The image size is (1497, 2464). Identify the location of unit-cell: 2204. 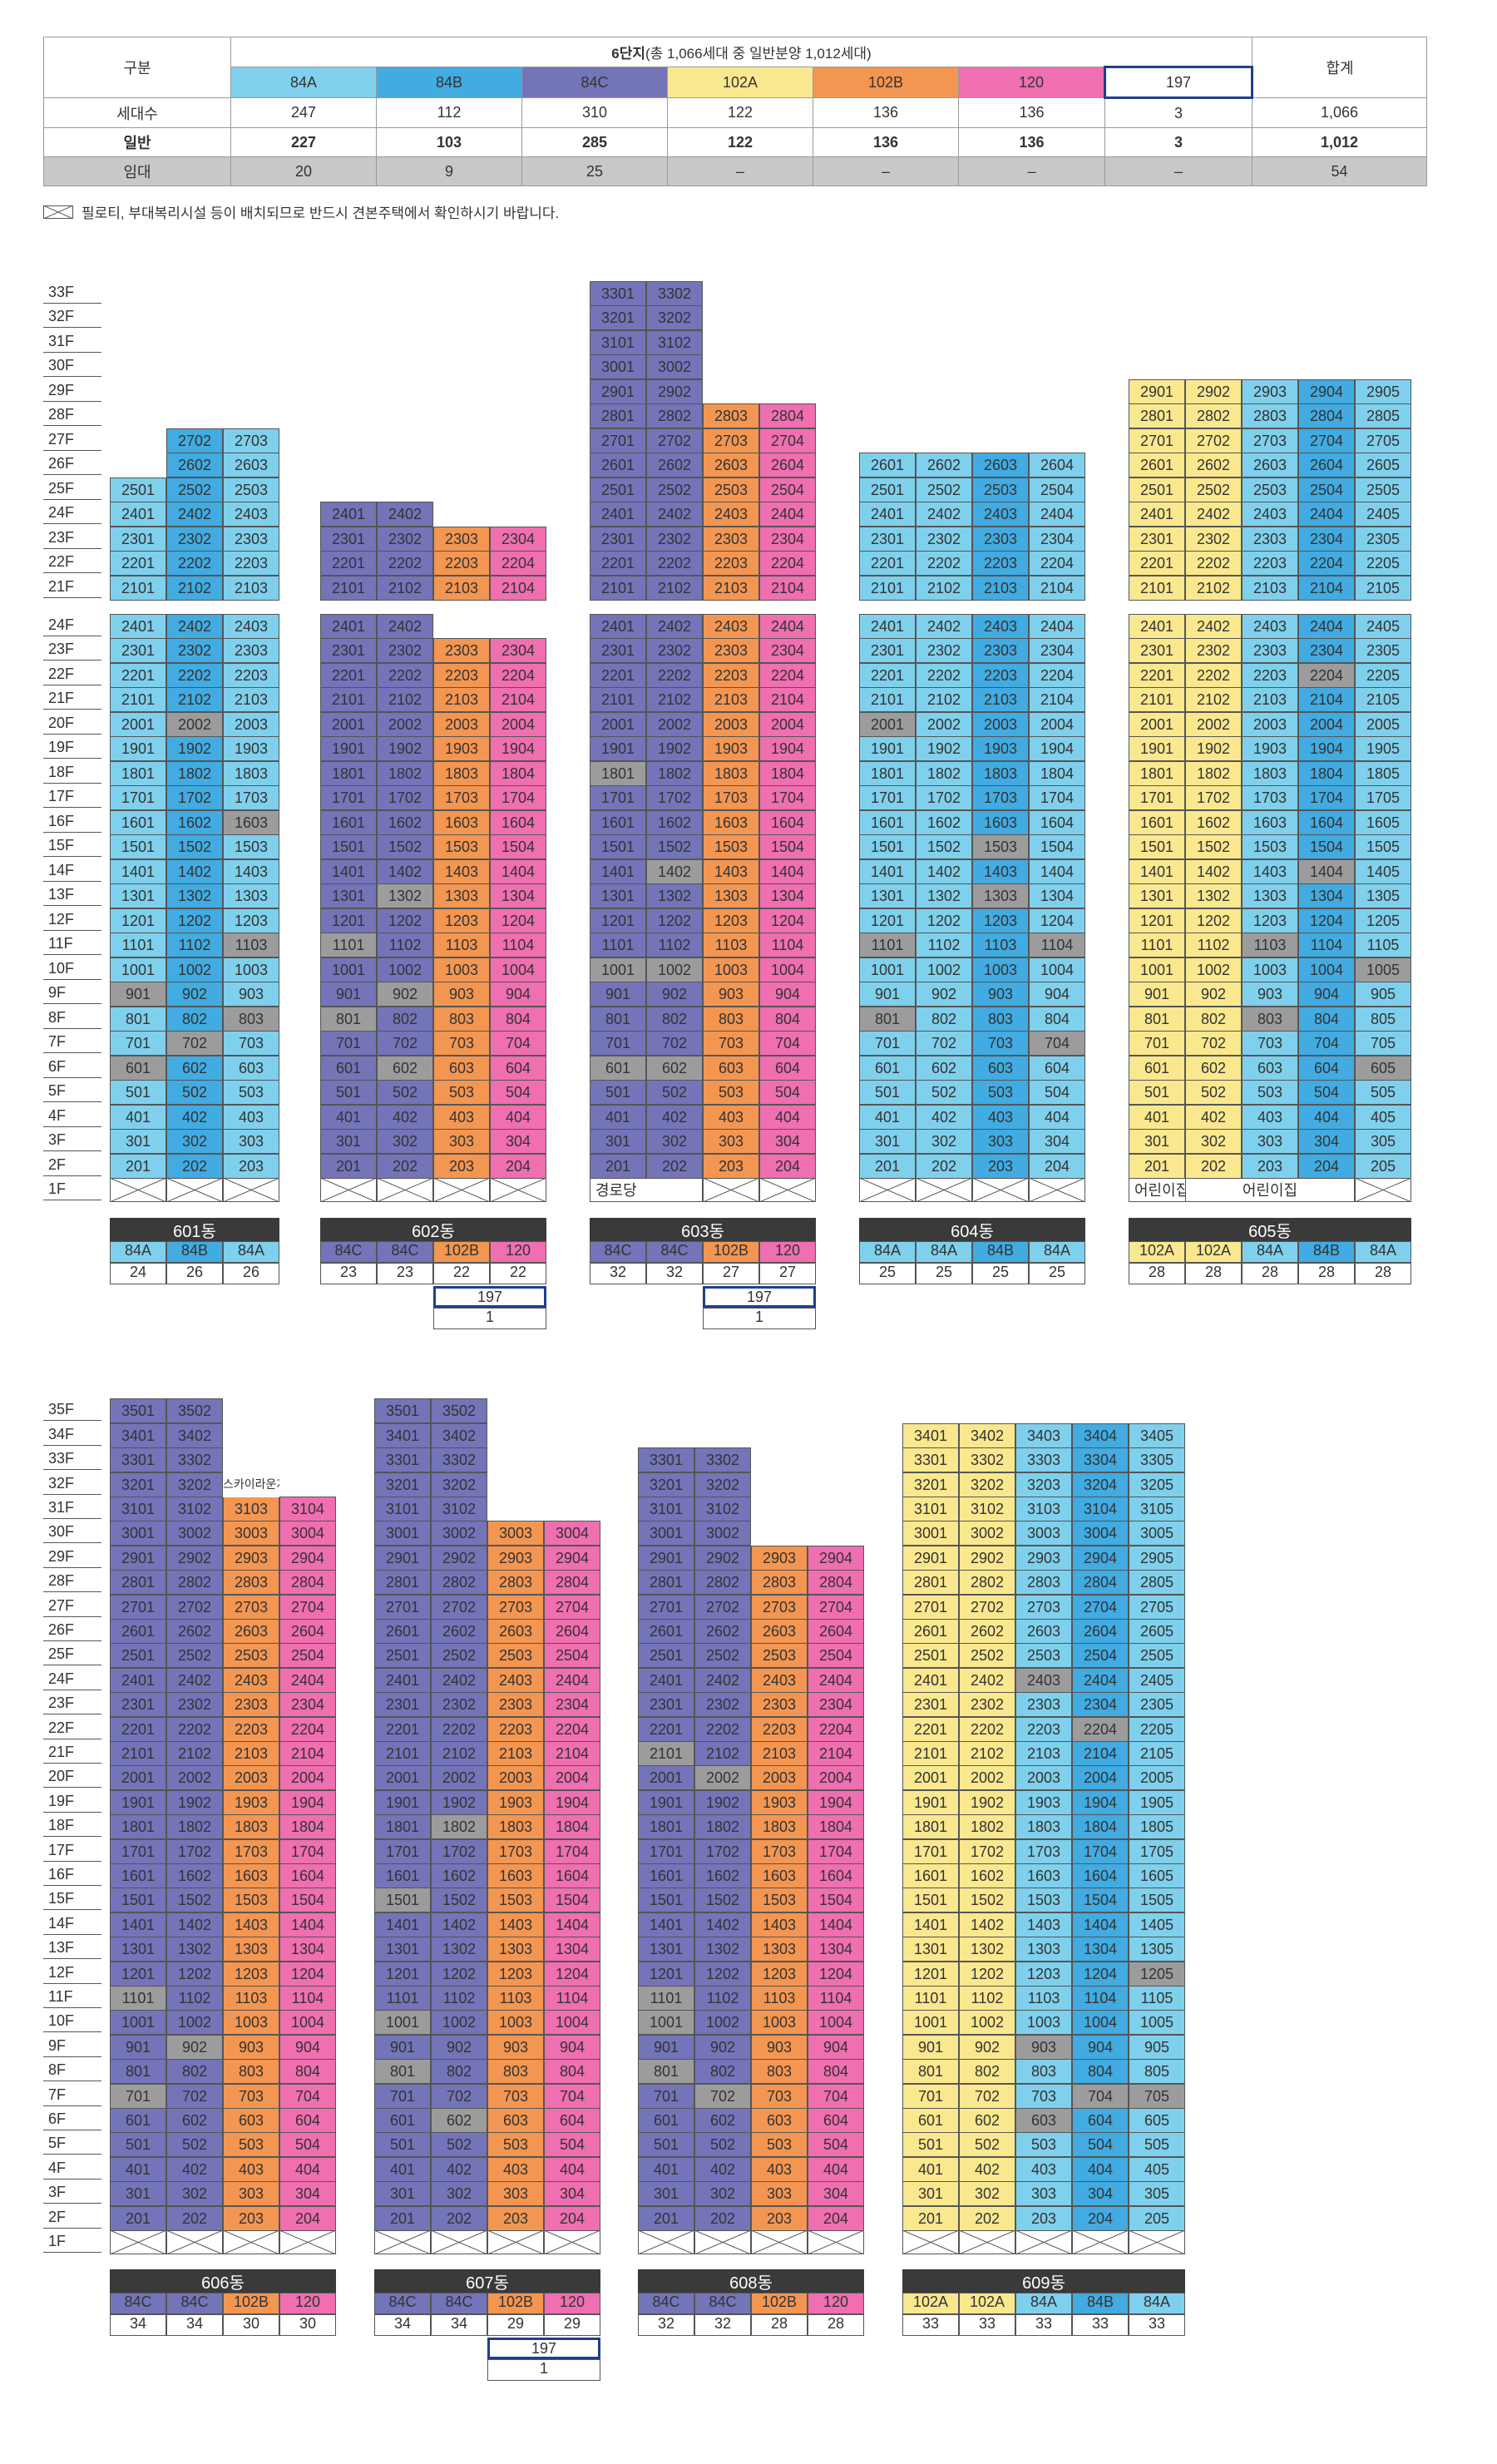
(1327, 563).